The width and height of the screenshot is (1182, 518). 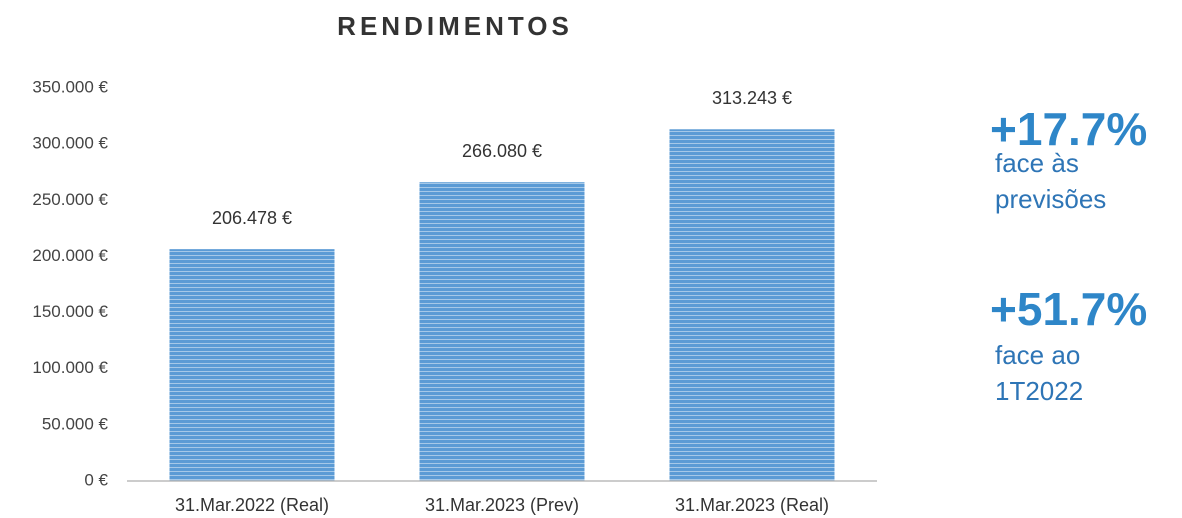 What do you see at coordinates (455, 26) in the screenshot?
I see `chart-title: RENDIMENTOS` at bounding box center [455, 26].